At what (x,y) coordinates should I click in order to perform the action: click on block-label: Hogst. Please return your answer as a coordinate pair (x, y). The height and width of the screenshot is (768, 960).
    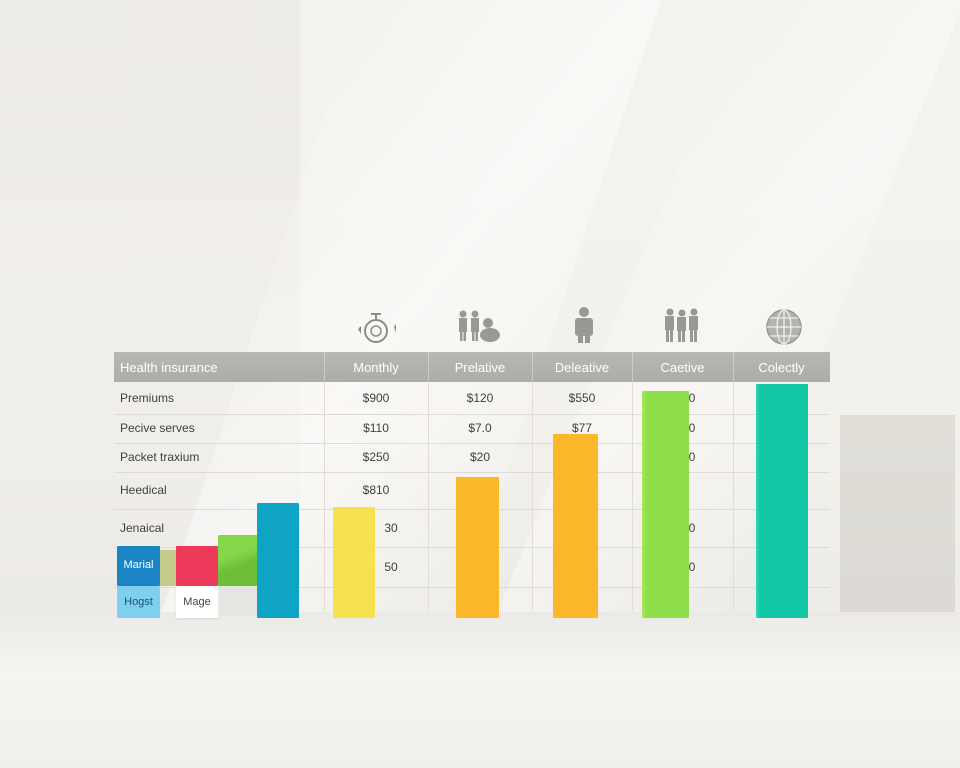
    Looking at the image, I should click on (138, 602).